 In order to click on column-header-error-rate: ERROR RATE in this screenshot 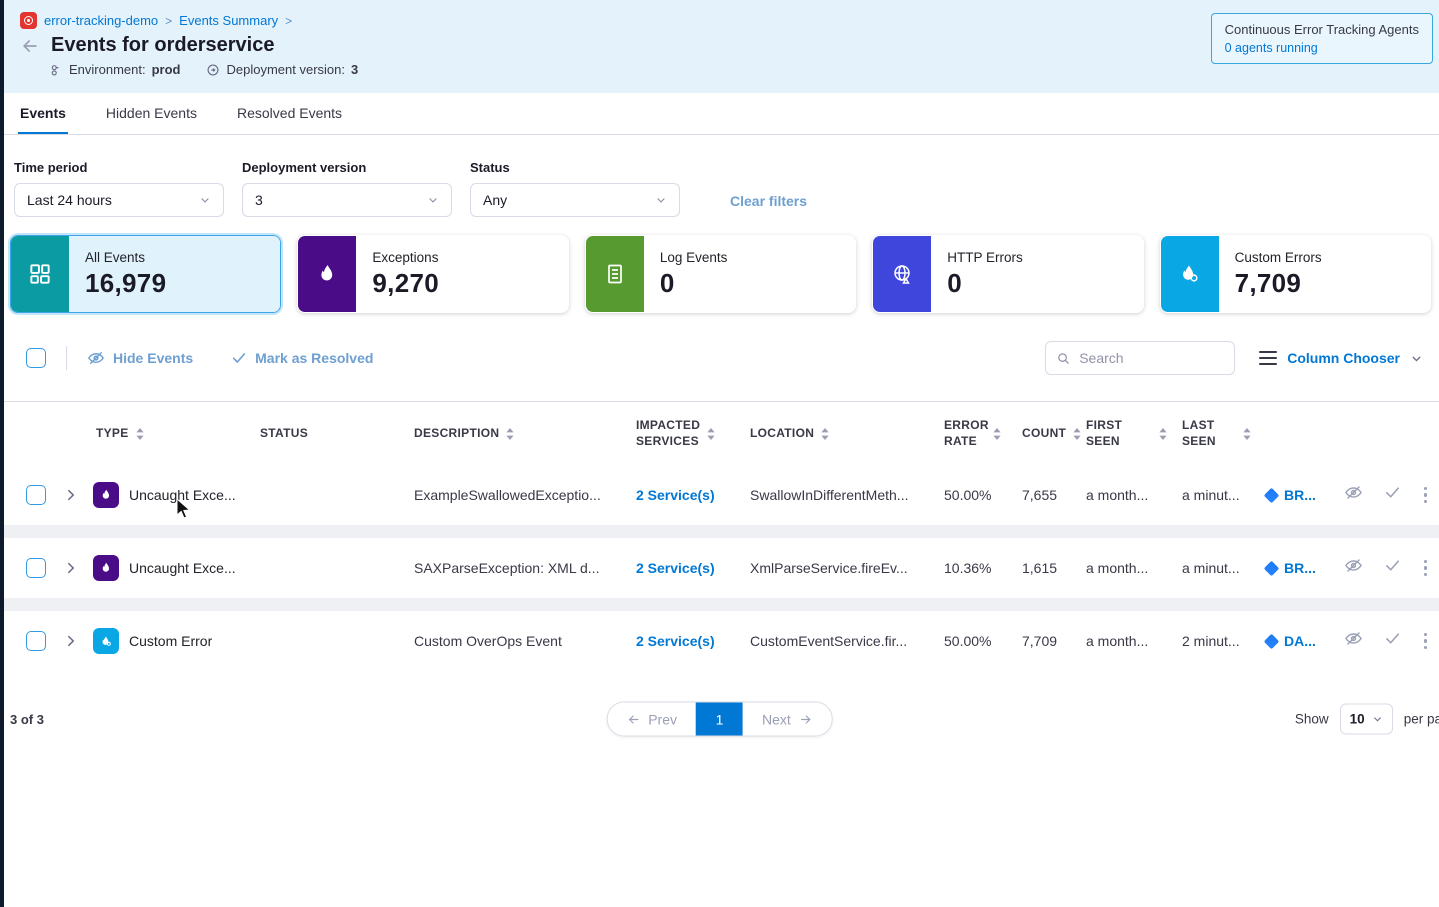, I will do `click(969, 433)`.